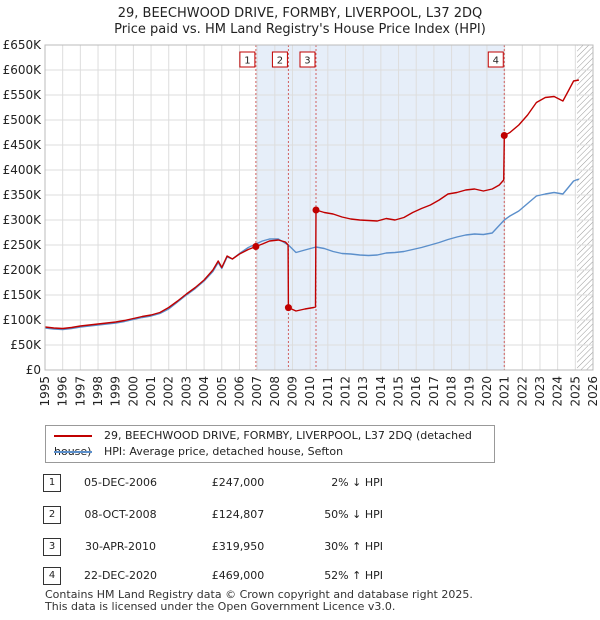 The width and height of the screenshot is (600, 620). What do you see at coordinates (23, 220) in the screenshot?
I see `y-tick-label: £300K` at bounding box center [23, 220].